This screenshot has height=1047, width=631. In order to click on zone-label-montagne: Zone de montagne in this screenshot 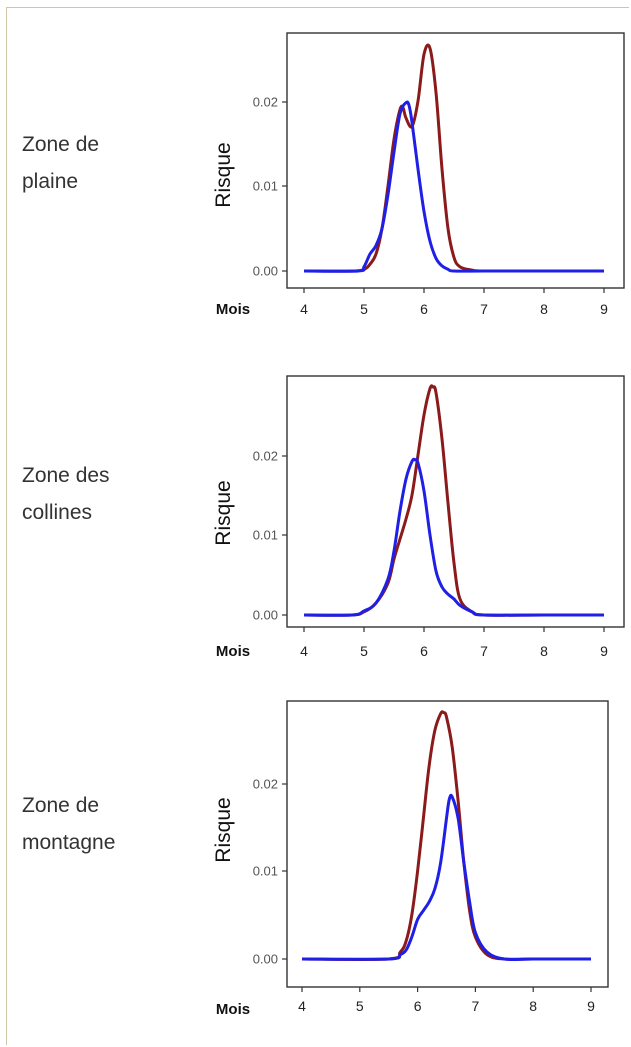, I will do `click(69, 824)`.